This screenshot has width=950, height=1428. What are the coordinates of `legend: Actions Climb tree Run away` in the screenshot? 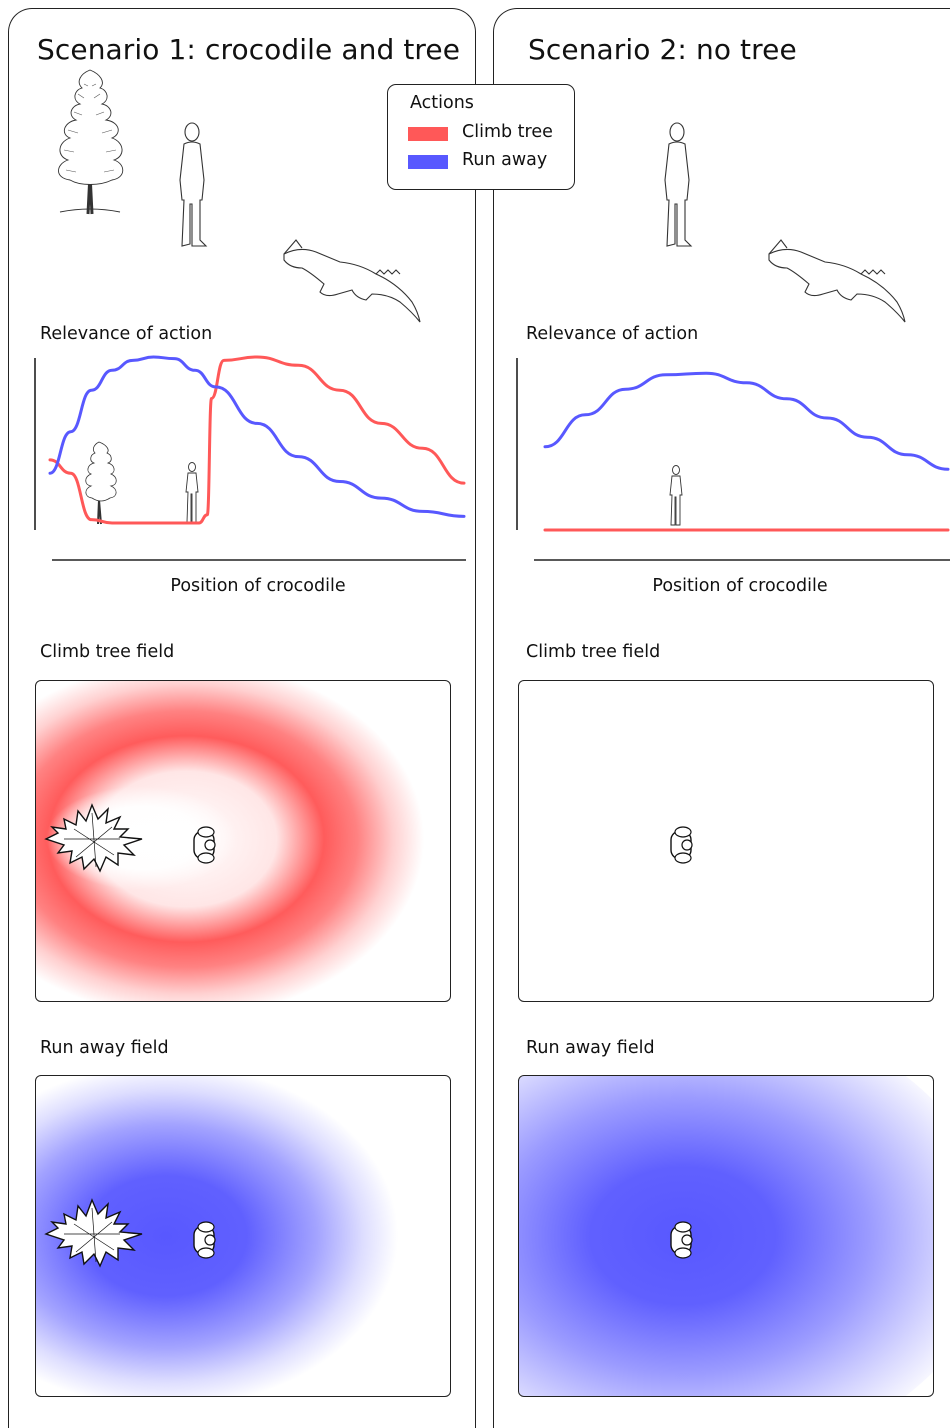 It's located at (481, 137).